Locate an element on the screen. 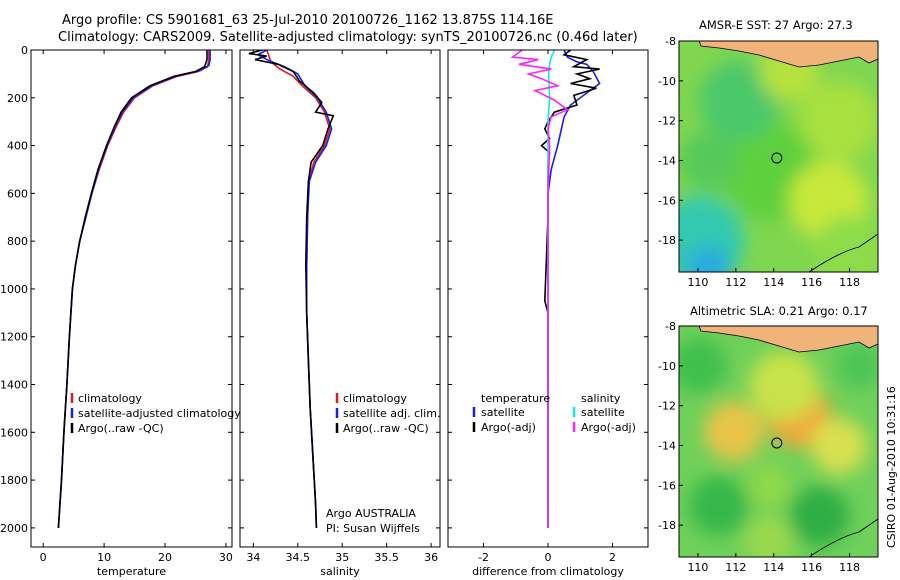 The width and height of the screenshot is (900, 580). sst-map-ytick-label-1: -10 is located at coordinates (667, 81).